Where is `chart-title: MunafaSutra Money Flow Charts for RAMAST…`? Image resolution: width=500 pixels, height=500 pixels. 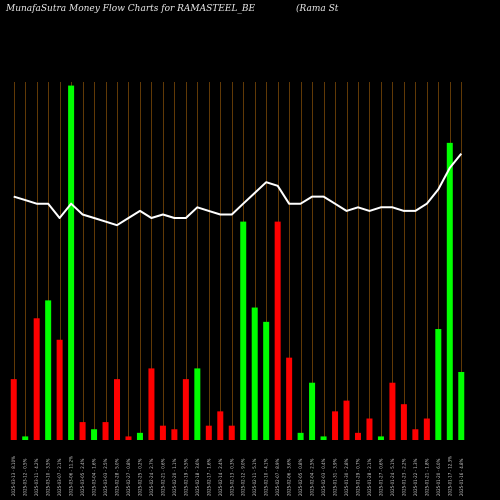 chart-title: MunafaSutra Money Flow Charts for RAMAST… is located at coordinates (131, 9).